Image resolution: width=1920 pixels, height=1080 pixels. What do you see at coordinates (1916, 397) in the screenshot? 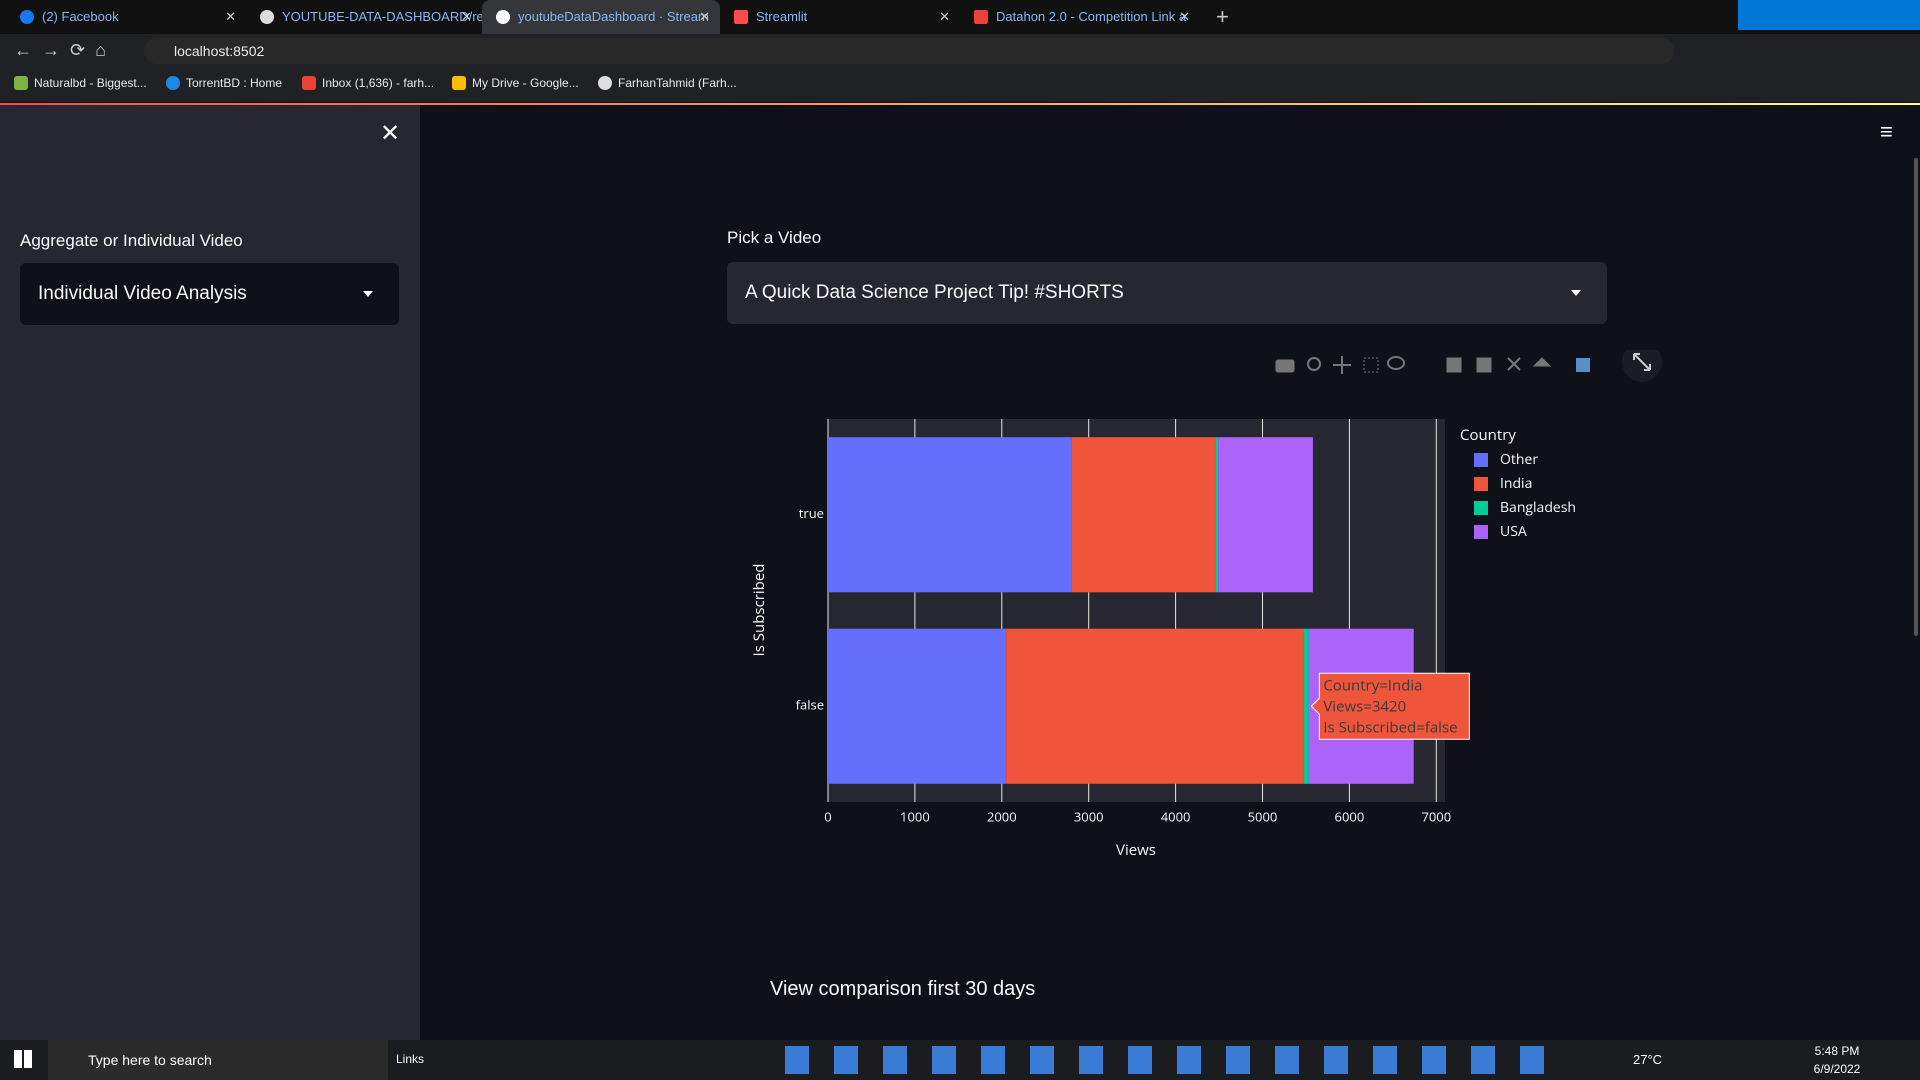
I see `scrollbar` at bounding box center [1916, 397].